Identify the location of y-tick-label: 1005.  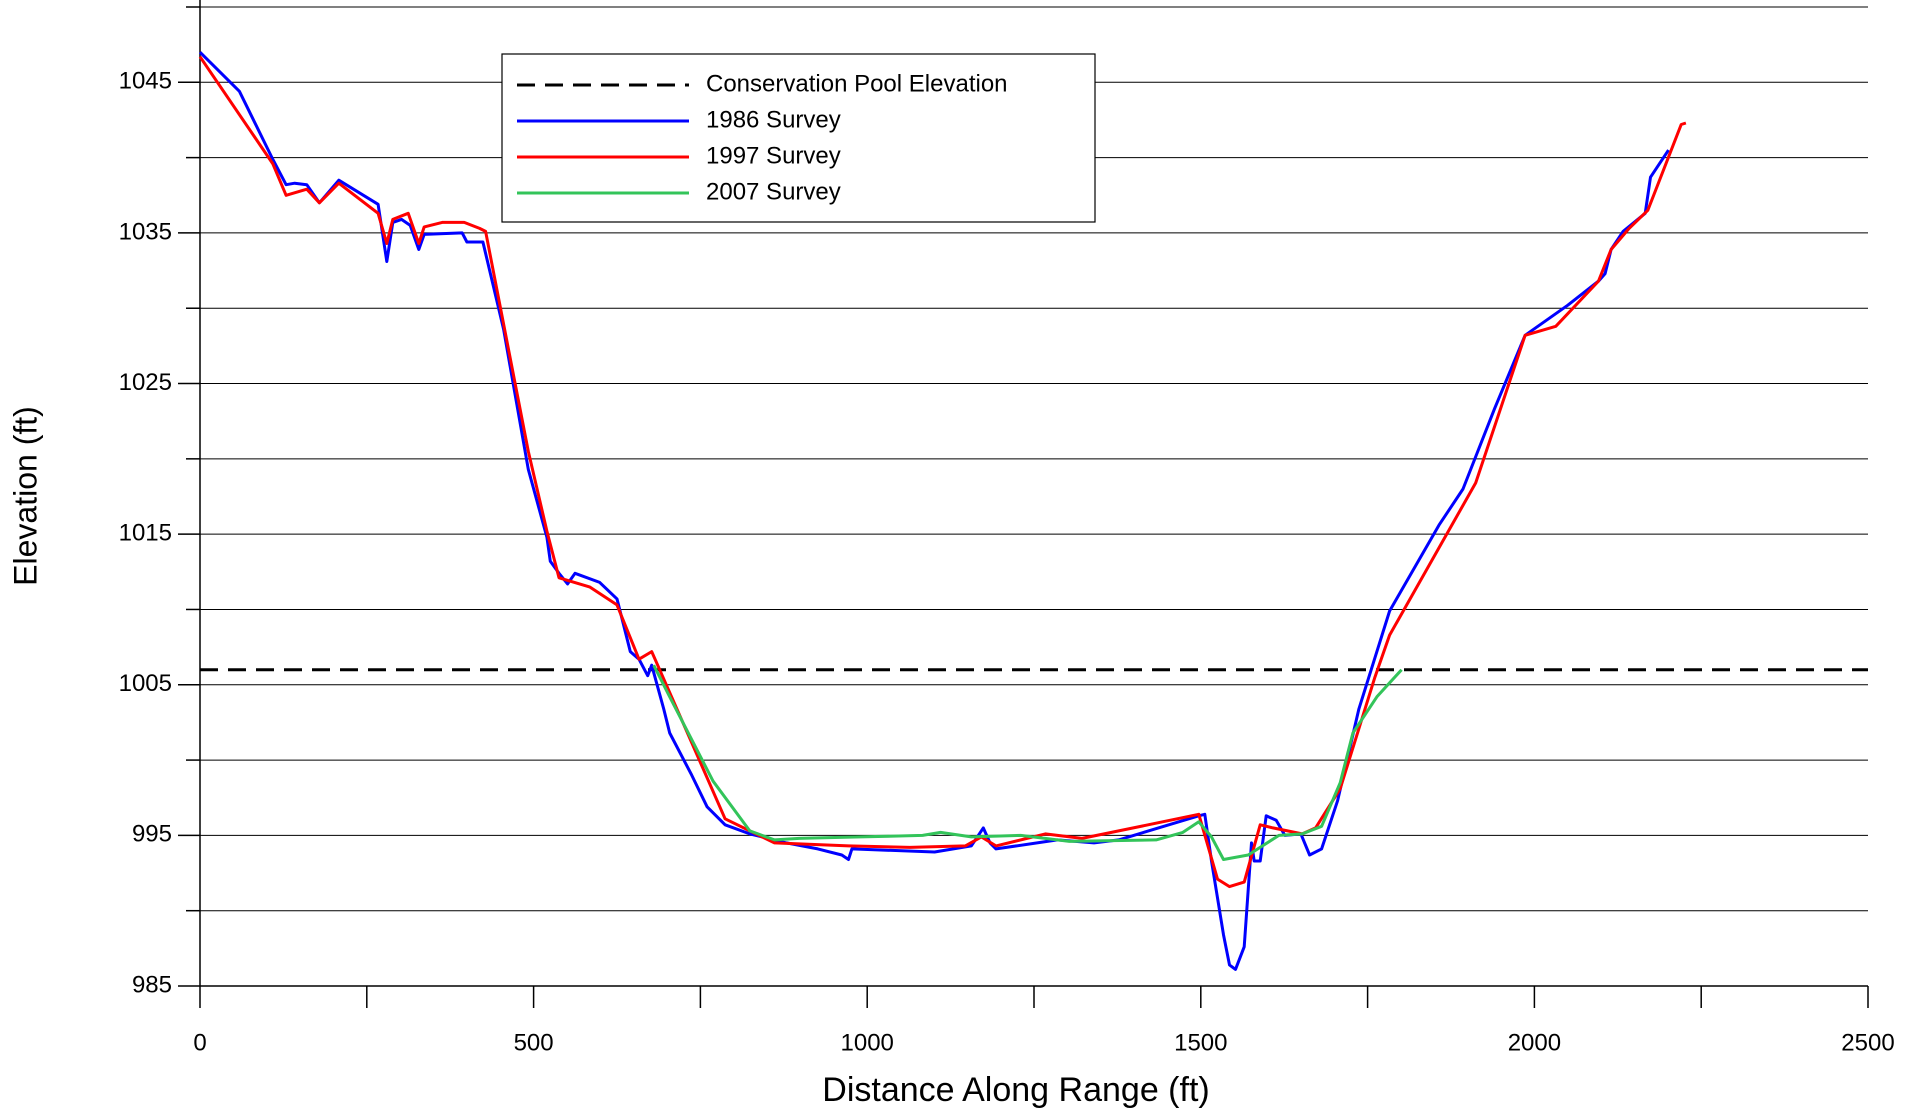
(145, 683).